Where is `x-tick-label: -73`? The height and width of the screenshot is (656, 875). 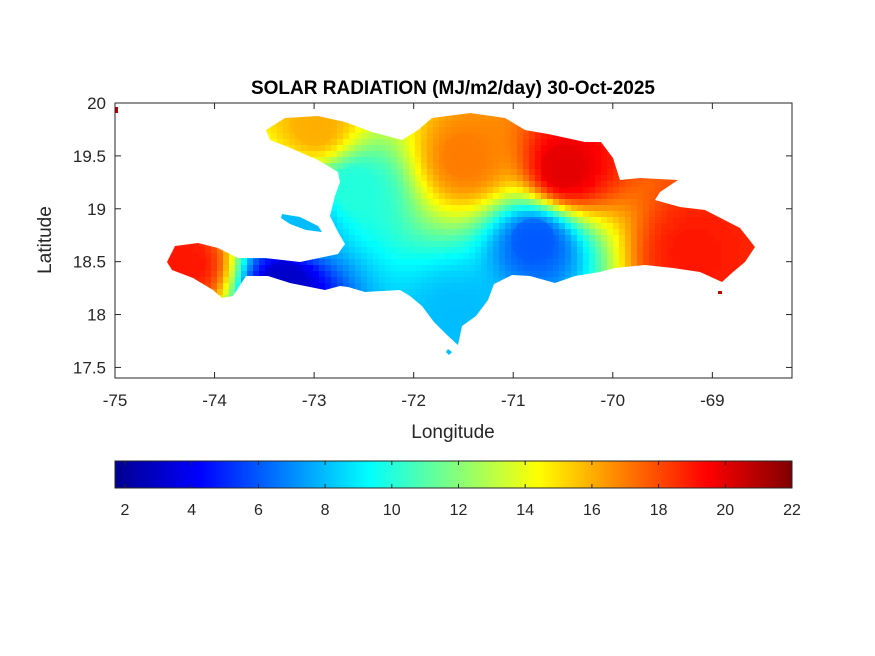
x-tick-label: -73 is located at coordinates (314, 400).